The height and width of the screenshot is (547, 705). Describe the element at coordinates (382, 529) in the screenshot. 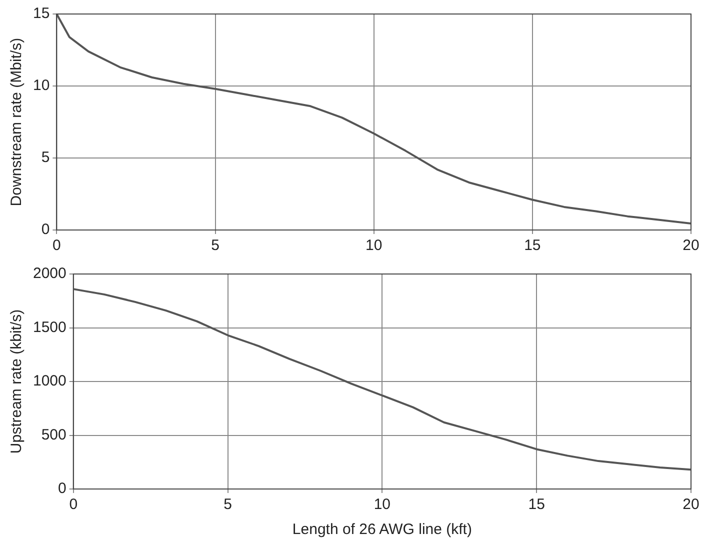

I see `x-axis-title: Length of 26 AWG line (kft)` at that location.